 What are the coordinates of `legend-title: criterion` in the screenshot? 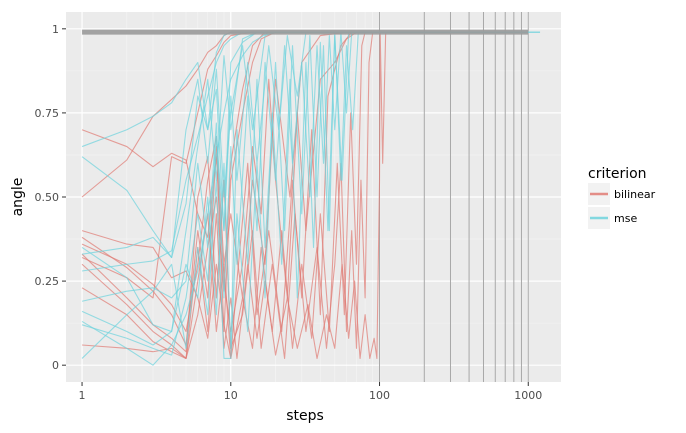 It's located at (617, 174).